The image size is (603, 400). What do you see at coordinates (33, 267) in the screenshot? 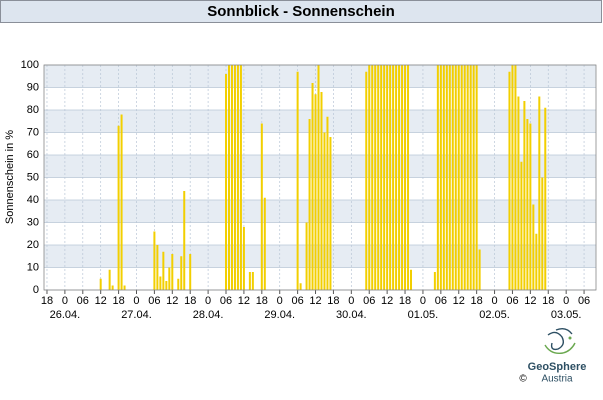
I see `y-tick-label: 10` at bounding box center [33, 267].